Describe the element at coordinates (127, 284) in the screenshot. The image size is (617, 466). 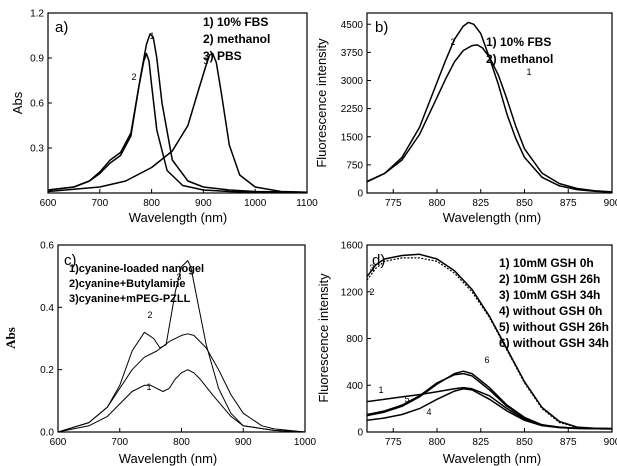
I see `legend-entry: 2)cyanine+Butylamine` at that location.